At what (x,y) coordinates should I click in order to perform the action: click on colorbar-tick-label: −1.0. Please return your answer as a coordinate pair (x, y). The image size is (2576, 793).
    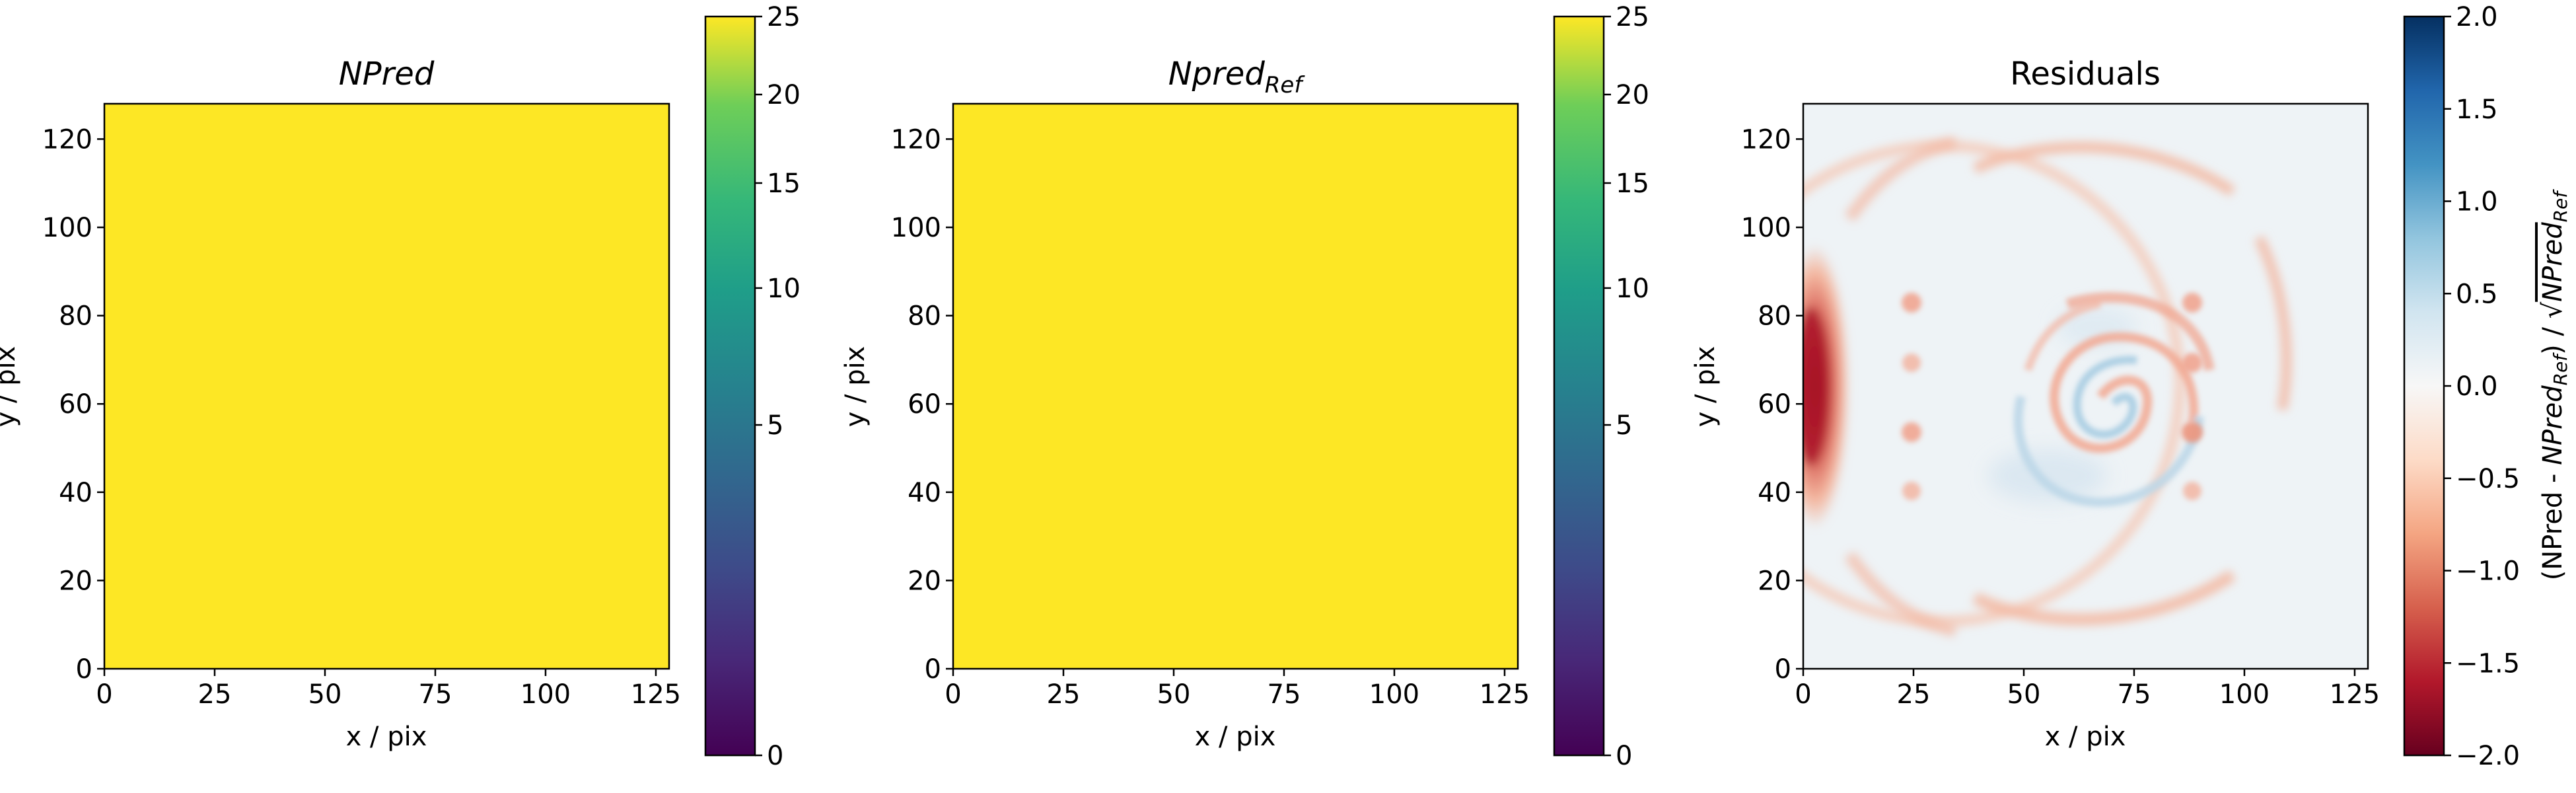
    Looking at the image, I should click on (2488, 571).